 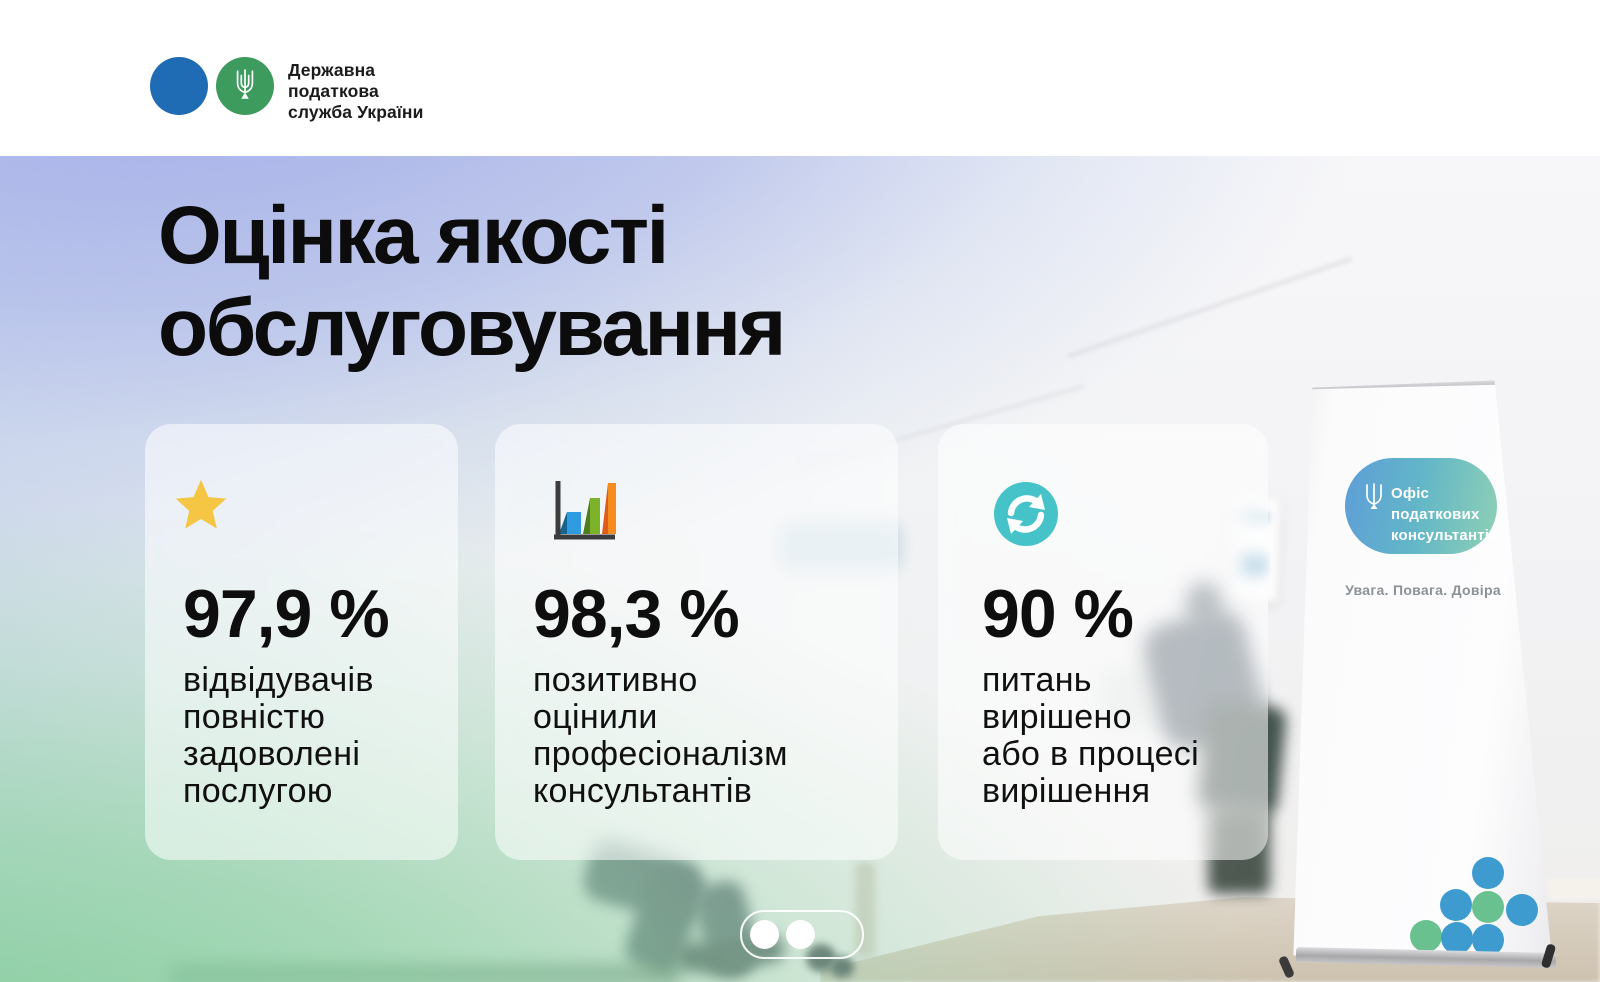 What do you see at coordinates (201, 507) in the screenshot?
I see `star-icon` at bounding box center [201, 507].